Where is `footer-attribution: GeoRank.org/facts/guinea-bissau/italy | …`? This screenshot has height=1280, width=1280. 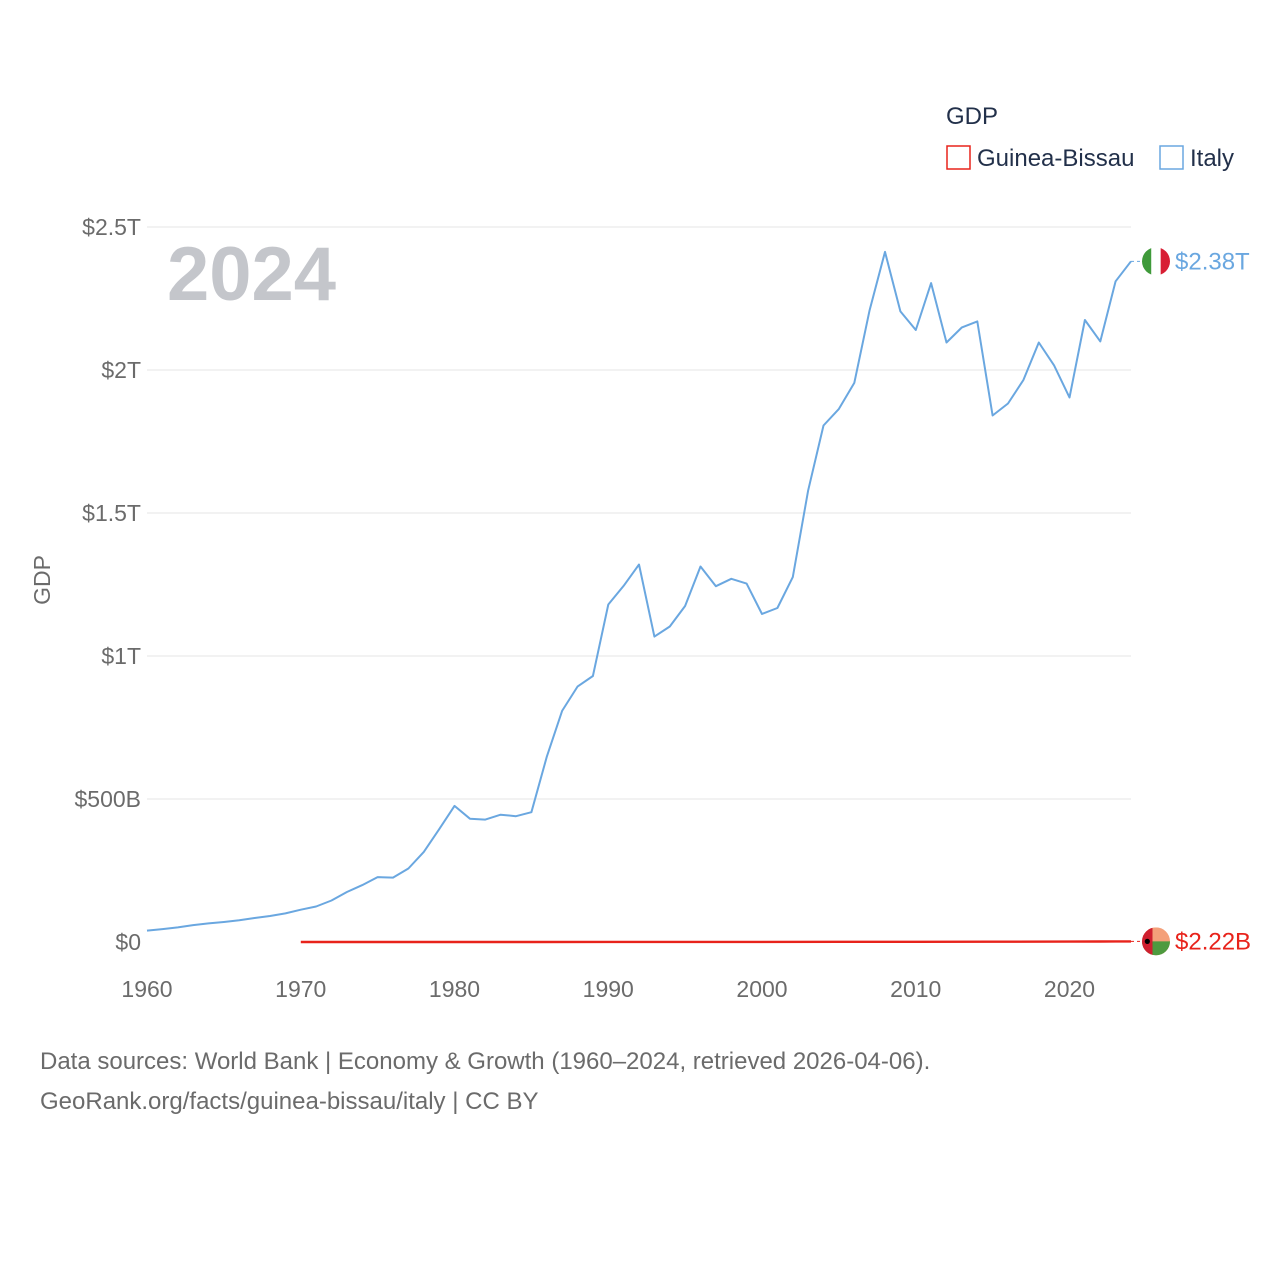
footer-attribution: GeoRank.org/facts/guinea-bissau/italy | … is located at coordinates (289, 1101).